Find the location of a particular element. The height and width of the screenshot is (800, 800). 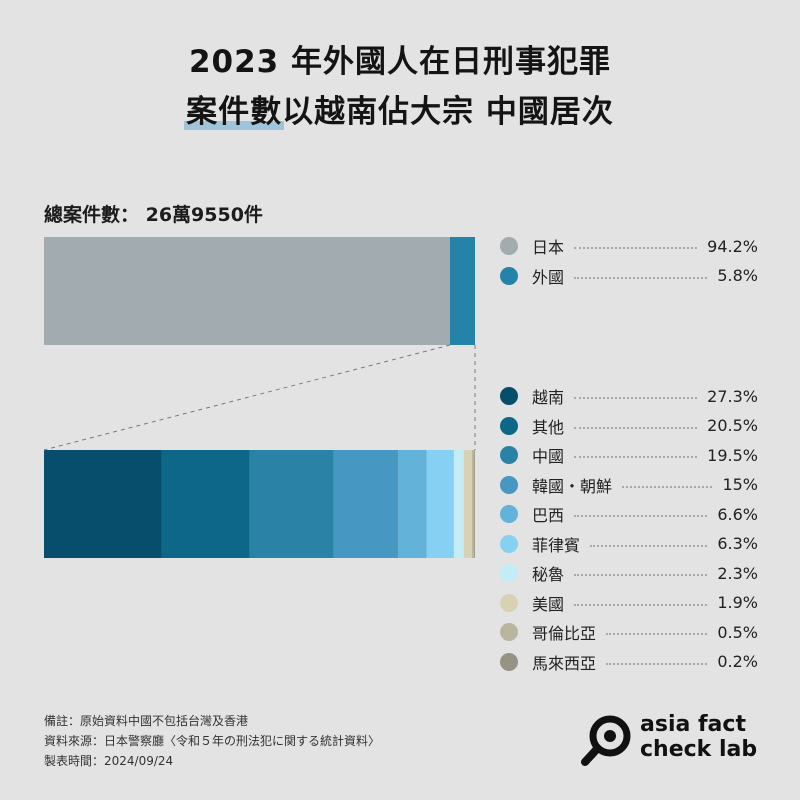

bar-segment-巴西 is located at coordinates (412, 504).